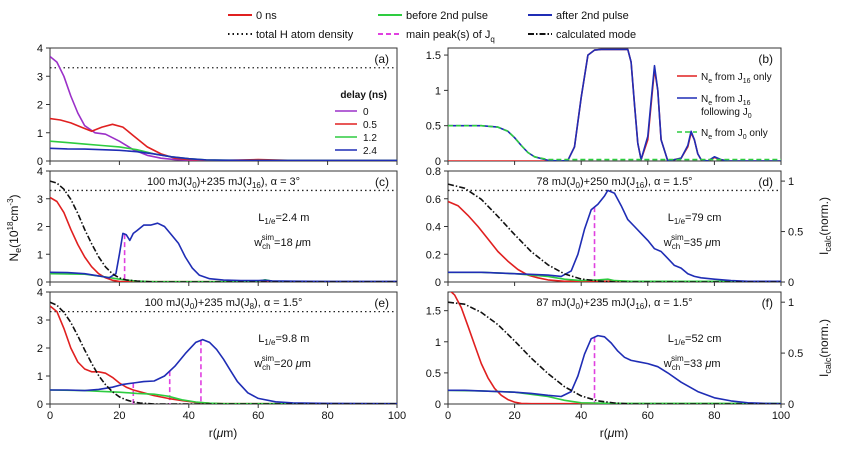 The height and width of the screenshot is (457, 856). Describe the element at coordinates (370, 138) in the screenshot. I see `delay-legend-label: 1.2` at that location.